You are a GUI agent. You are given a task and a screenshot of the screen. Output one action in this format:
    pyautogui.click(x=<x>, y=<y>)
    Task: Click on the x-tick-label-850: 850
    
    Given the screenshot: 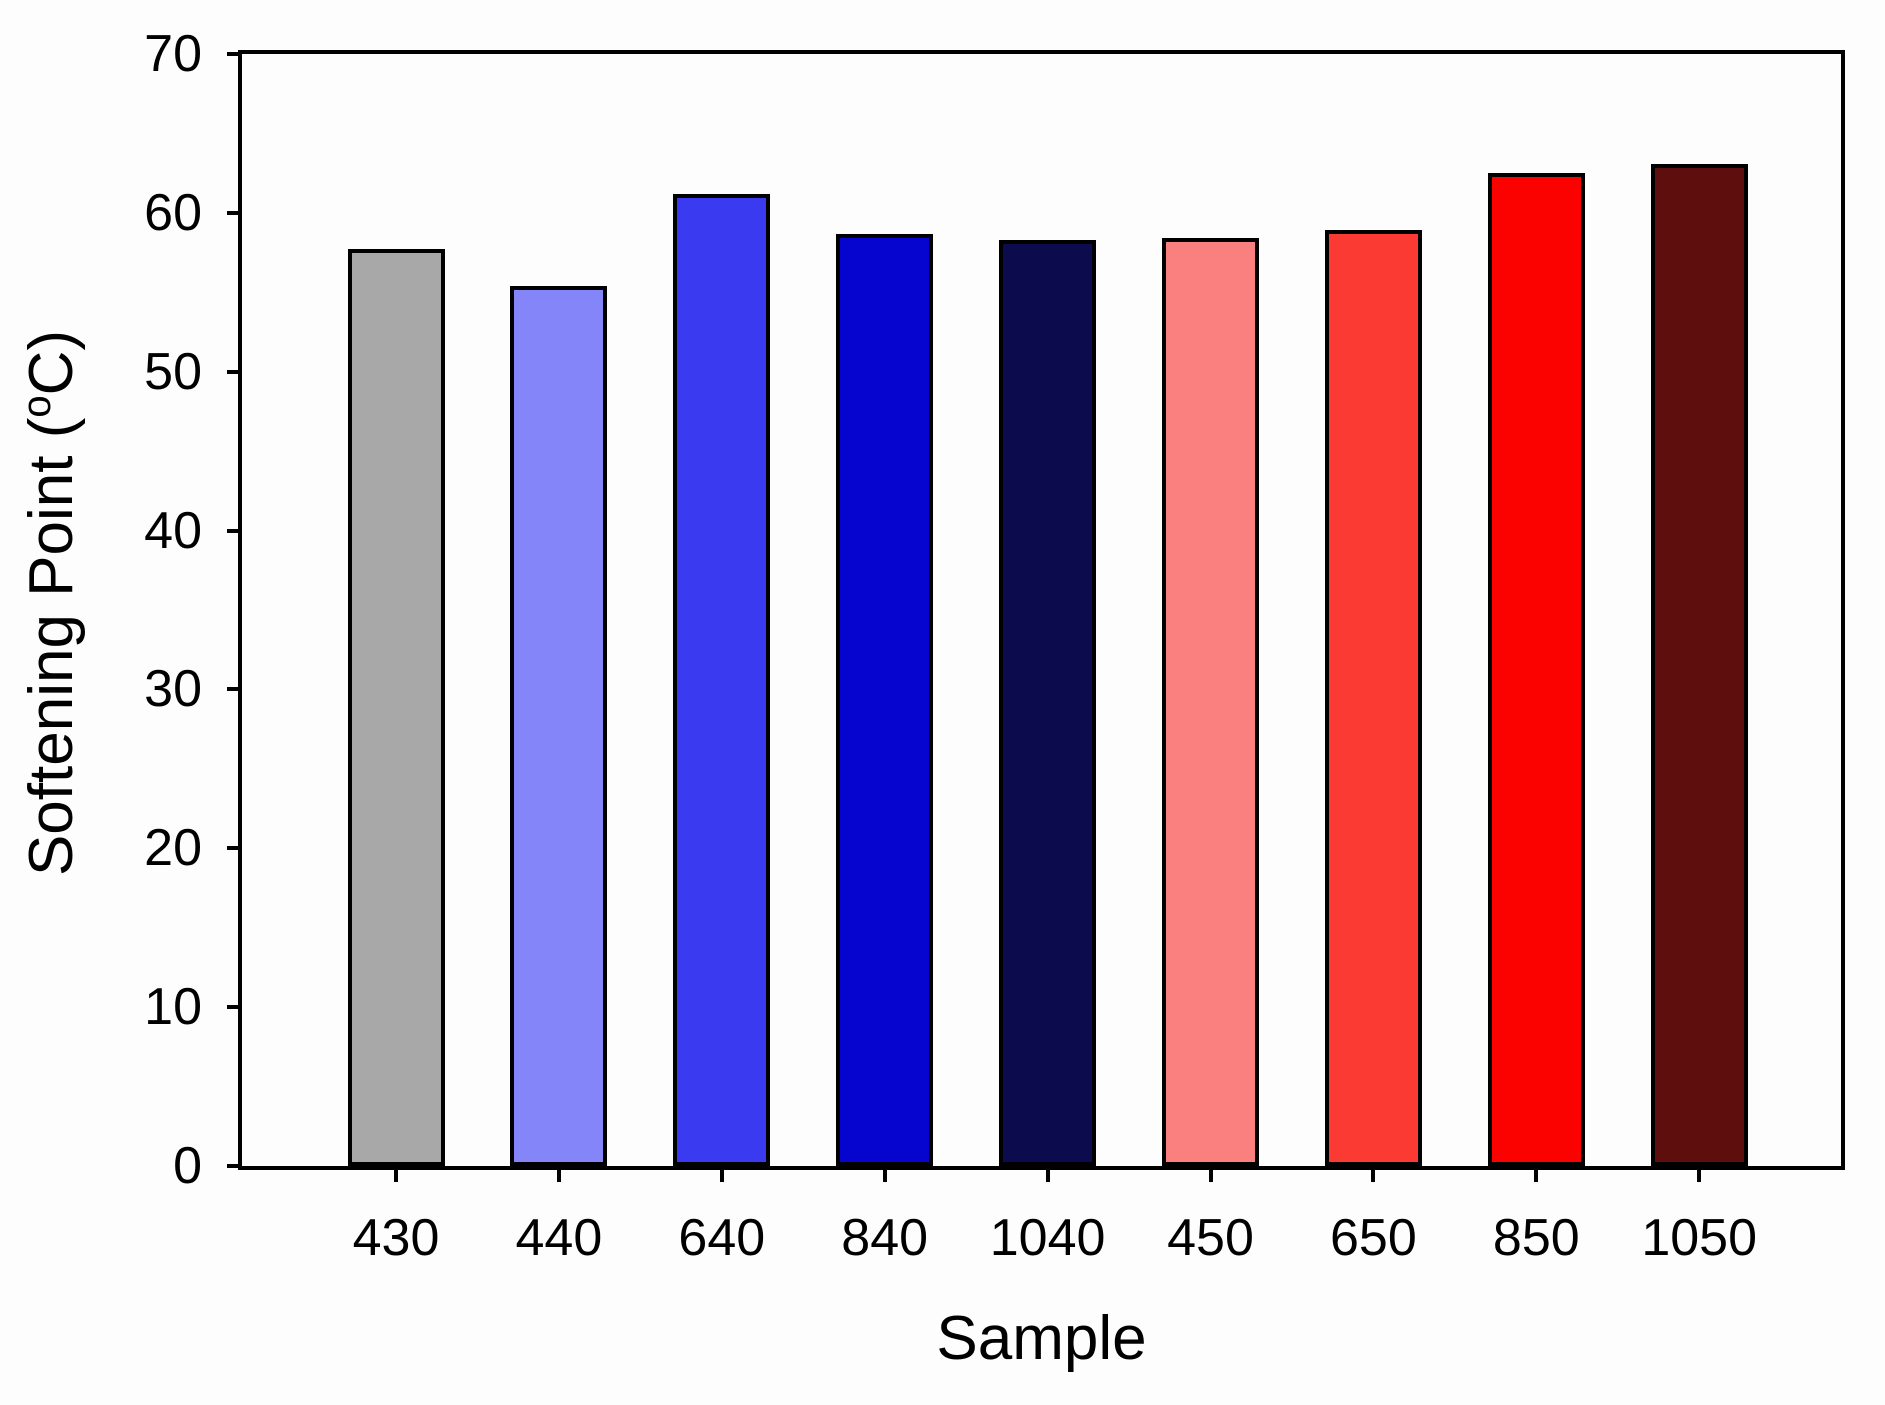 What is the action you would take?
    pyautogui.click(x=1536, y=1238)
    